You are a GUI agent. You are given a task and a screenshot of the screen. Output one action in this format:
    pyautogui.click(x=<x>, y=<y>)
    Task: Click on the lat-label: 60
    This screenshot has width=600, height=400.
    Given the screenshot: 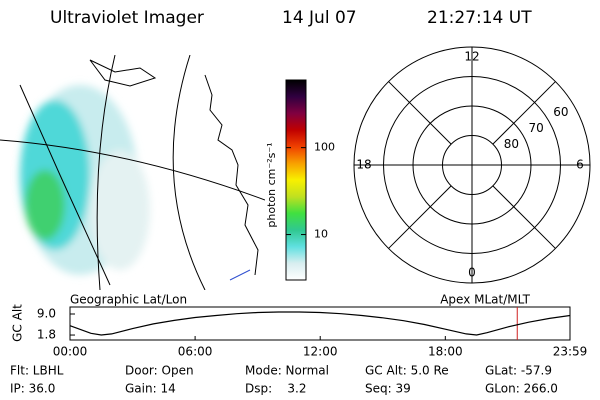 What is the action you would take?
    pyautogui.click(x=560, y=112)
    